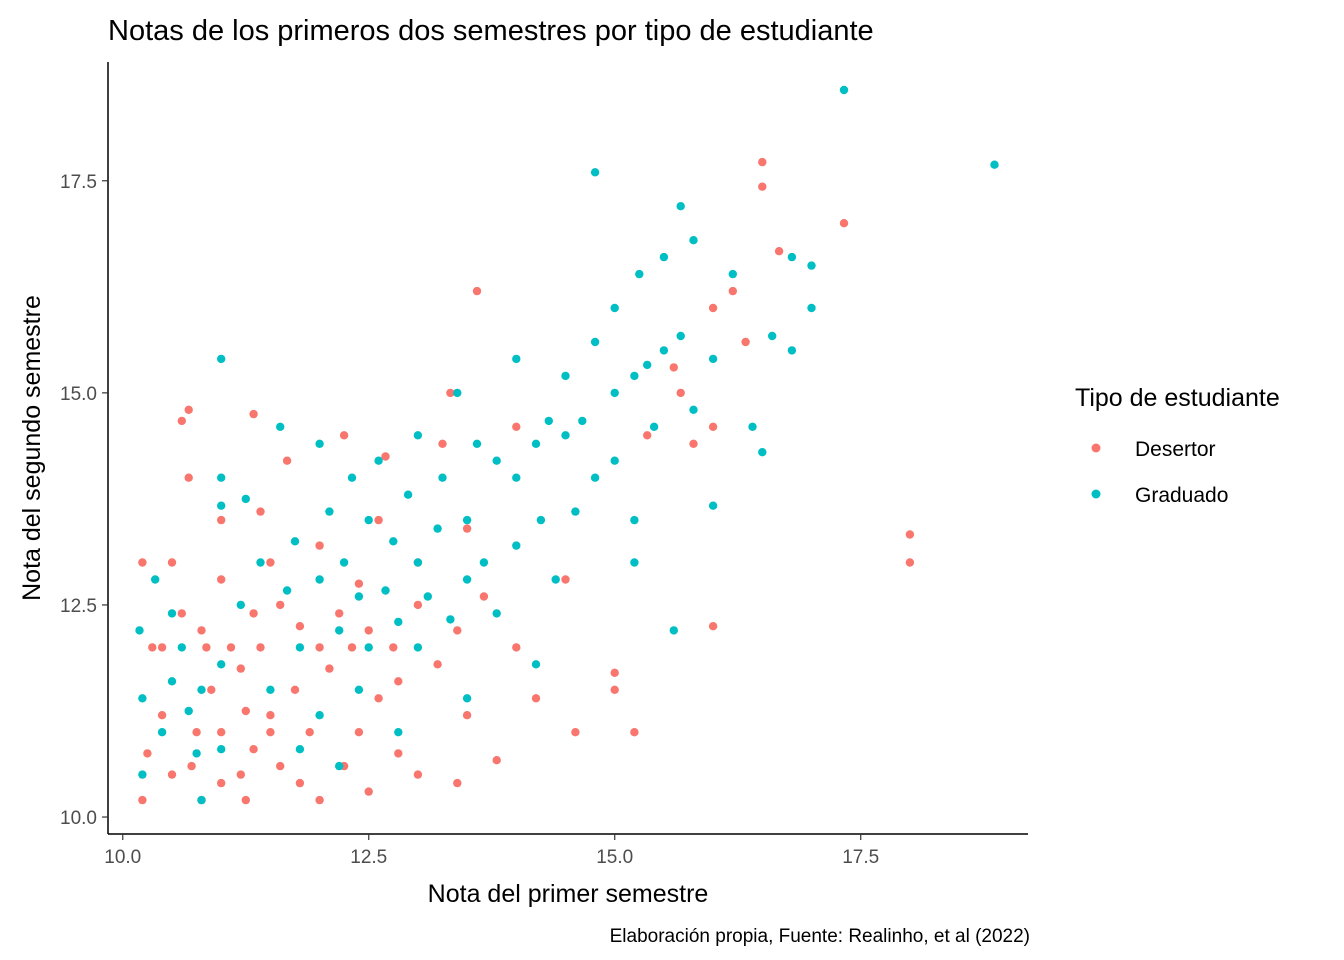 Image resolution: width=1344 pixels, height=960 pixels. Describe the element at coordinates (368, 857) in the screenshot. I see `x-tick-label: 12.5` at that location.